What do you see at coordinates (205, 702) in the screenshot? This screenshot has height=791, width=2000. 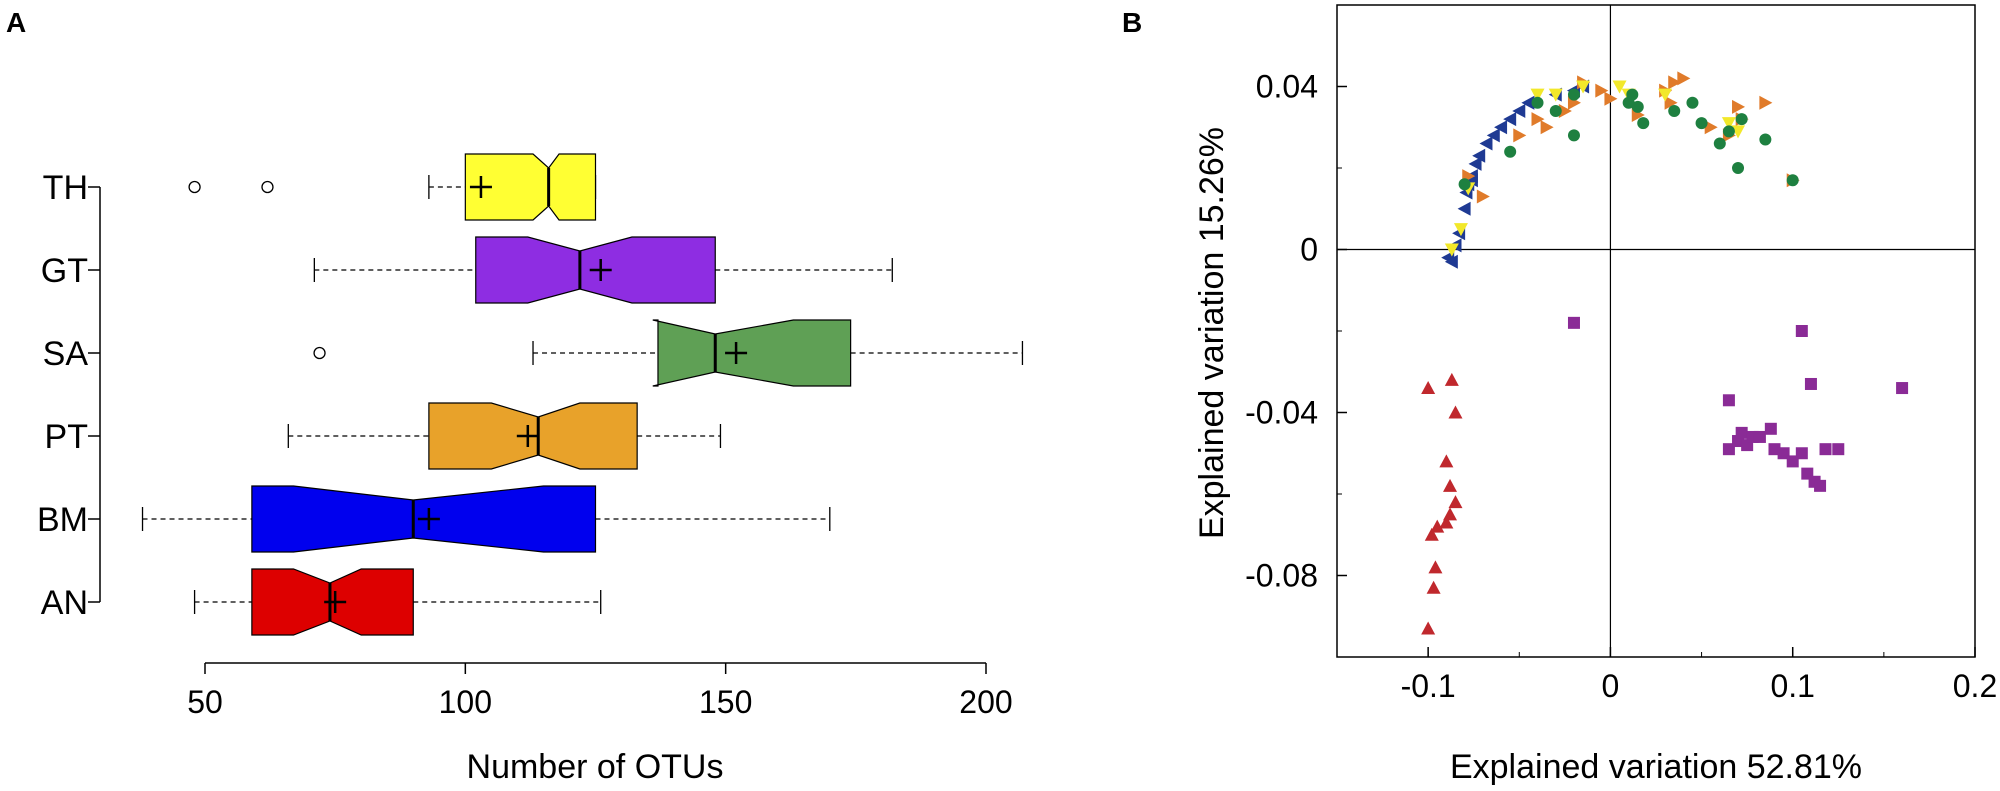 I see `boxplot-x-tick-label: 50` at bounding box center [205, 702].